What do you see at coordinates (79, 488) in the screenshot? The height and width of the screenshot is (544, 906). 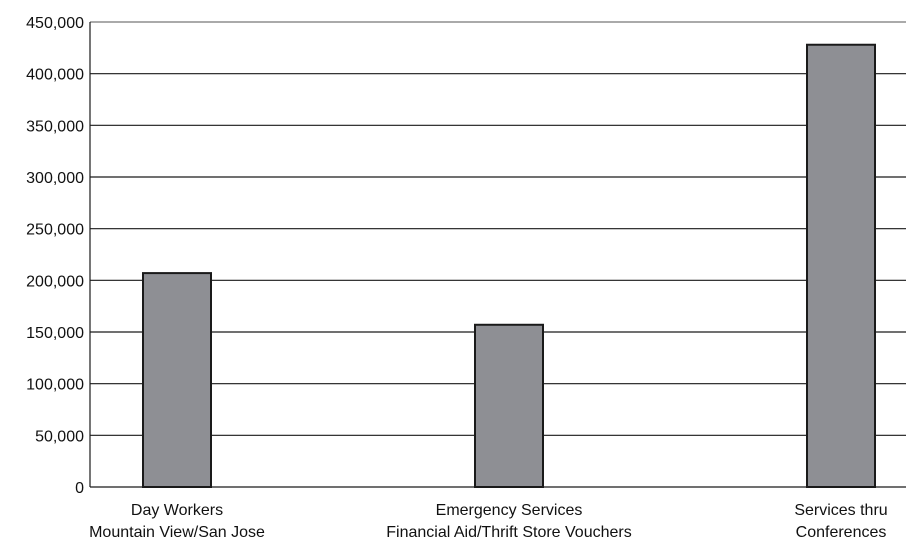 I see `y-tick-label: 0` at bounding box center [79, 488].